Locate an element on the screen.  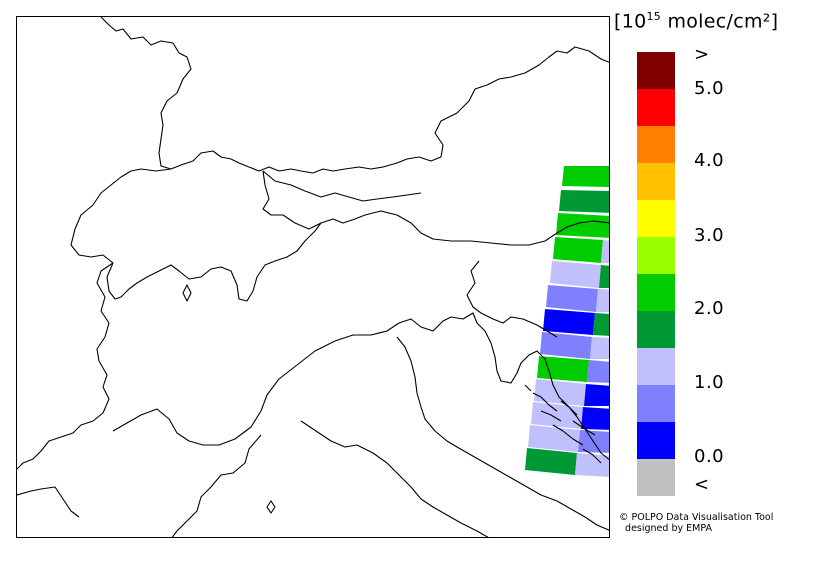
corsica-tip is located at coordinates (271, 507).